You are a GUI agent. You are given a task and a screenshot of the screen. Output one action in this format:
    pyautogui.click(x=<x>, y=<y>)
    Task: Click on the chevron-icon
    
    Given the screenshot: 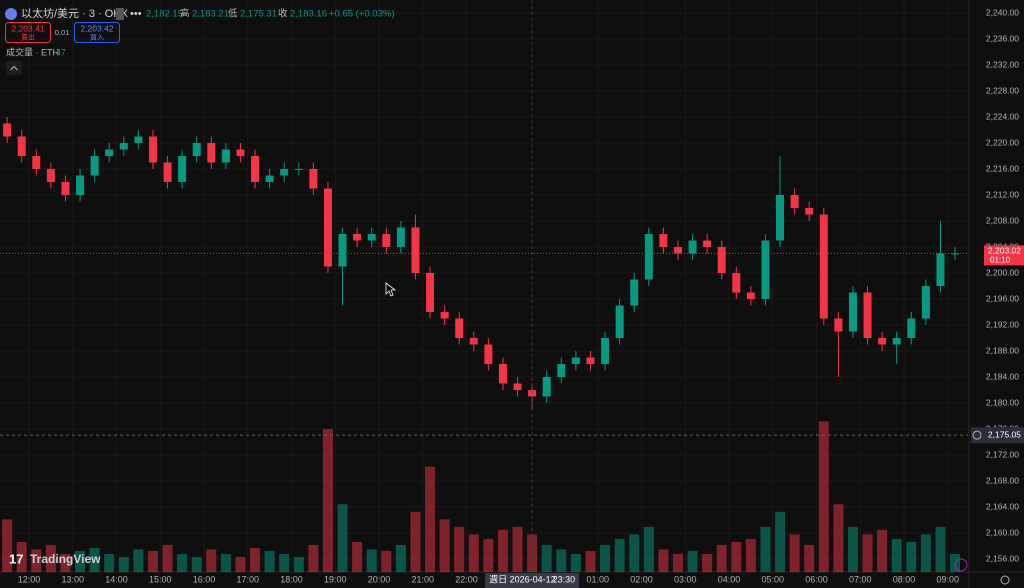 What is the action you would take?
    pyautogui.click(x=14, y=68)
    